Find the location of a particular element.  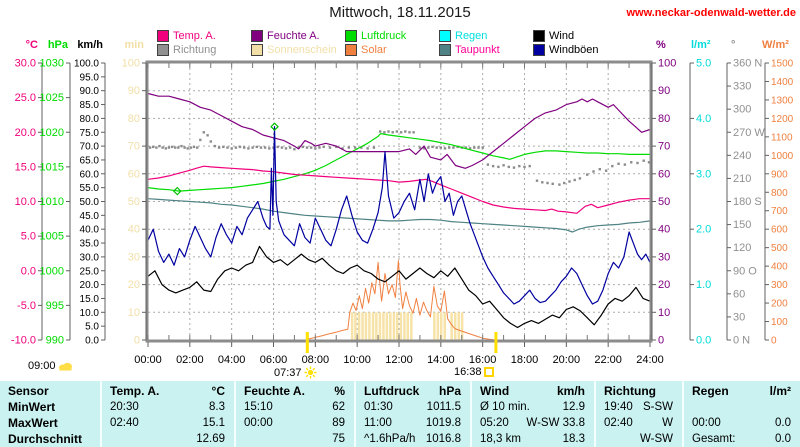

svg-text: 90 O is located at coordinates (745, 271).